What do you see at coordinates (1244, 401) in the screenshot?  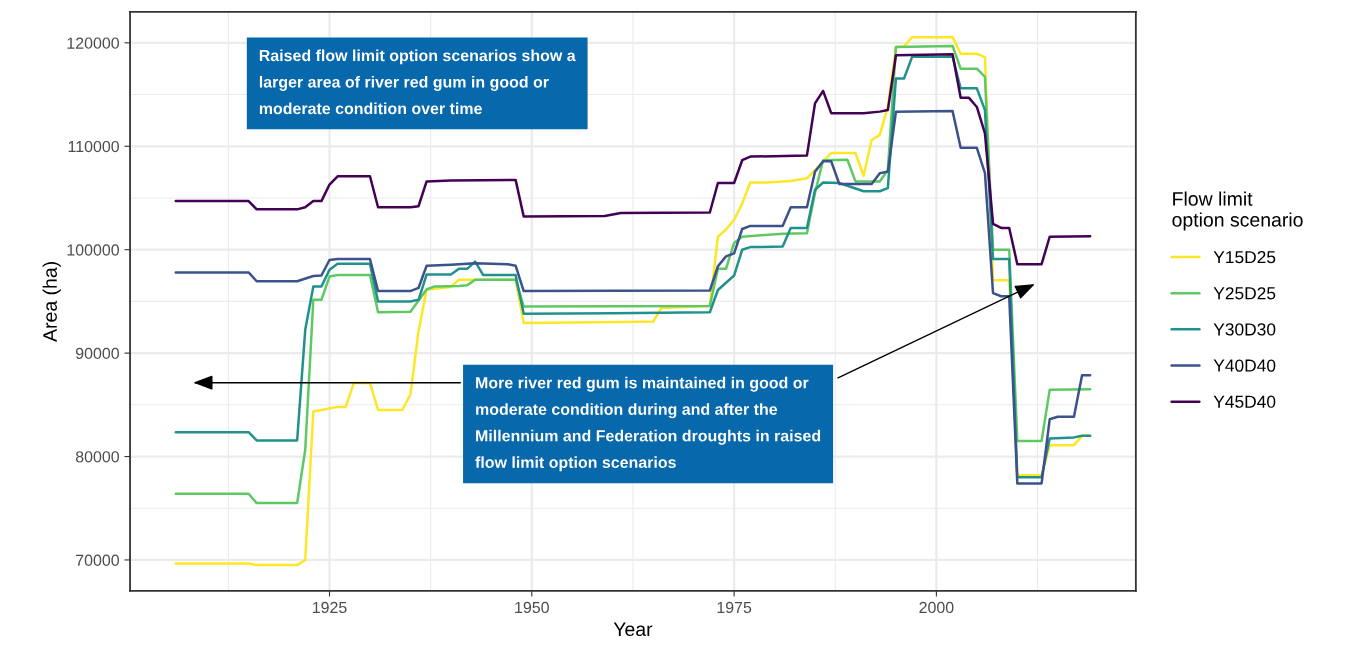 I see `legend-label: Y45D40` at bounding box center [1244, 401].